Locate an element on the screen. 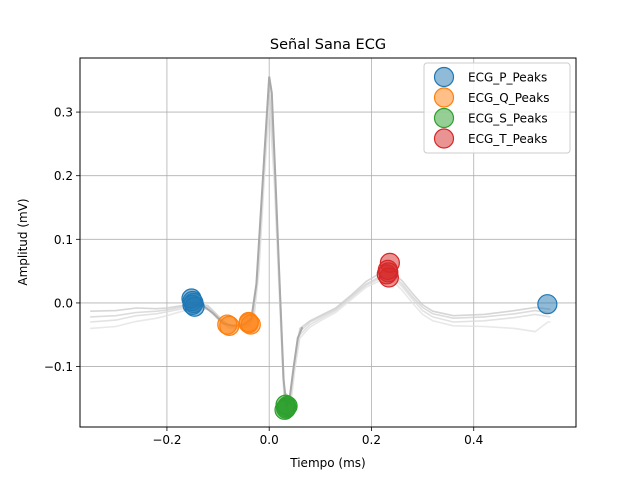  ecg-mean-trace is located at coordinates (248, 241).